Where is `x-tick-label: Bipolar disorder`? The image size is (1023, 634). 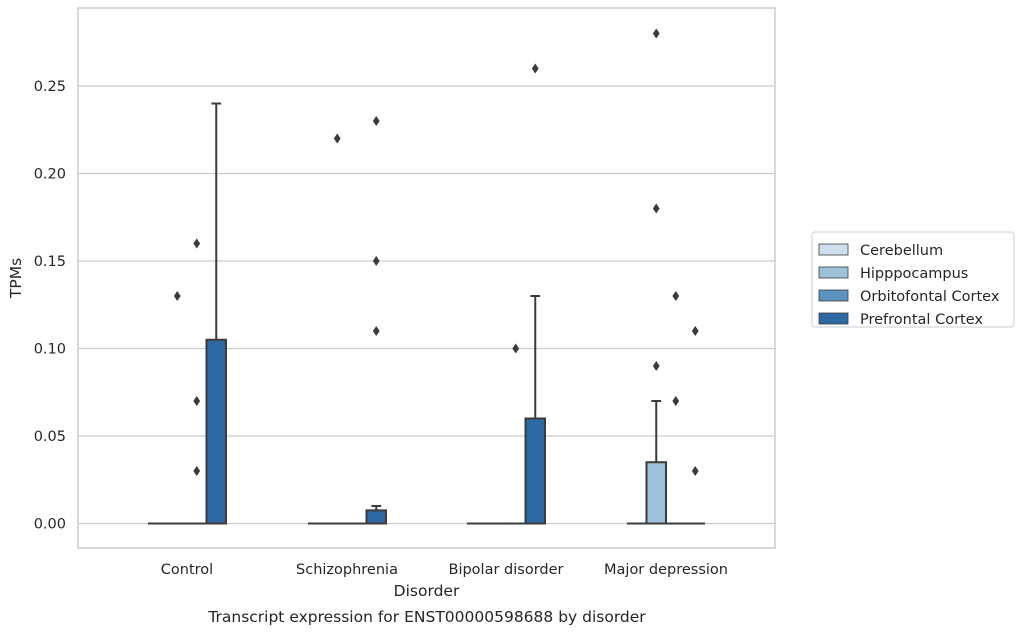
x-tick-label: Bipolar disorder is located at coordinates (506, 570).